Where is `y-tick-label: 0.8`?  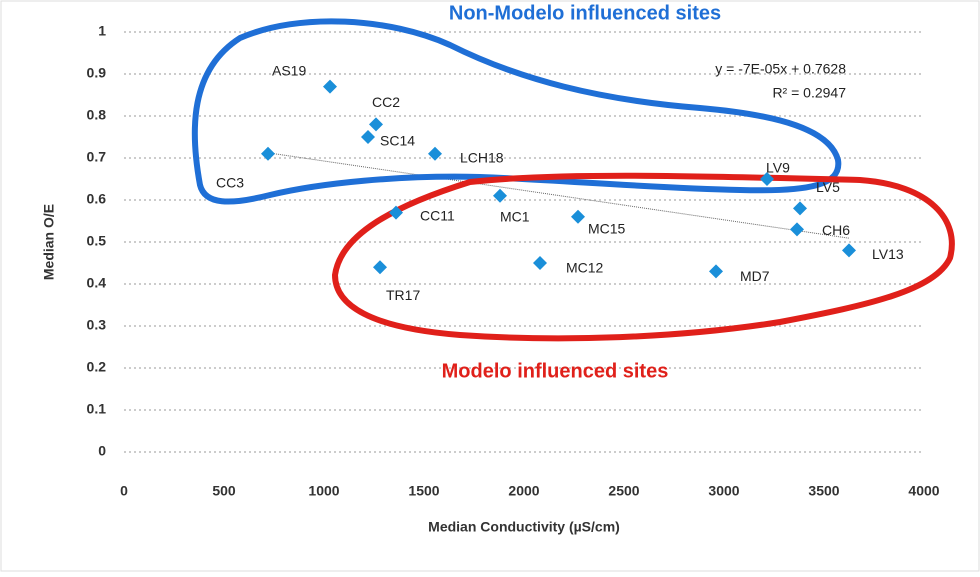 y-tick-label: 0.8 is located at coordinates (97, 115).